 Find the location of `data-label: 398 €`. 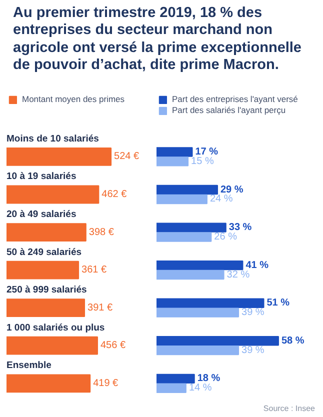

data-label: 398 € is located at coordinates (101, 232).